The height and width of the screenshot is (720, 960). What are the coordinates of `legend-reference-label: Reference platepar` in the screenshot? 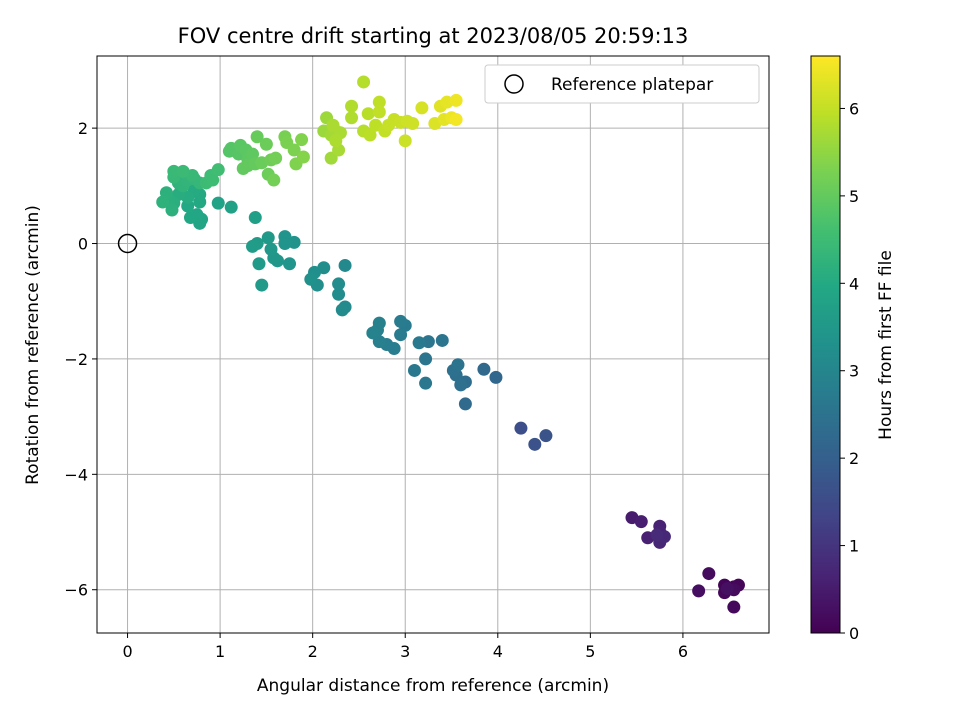 It's located at (632, 85).